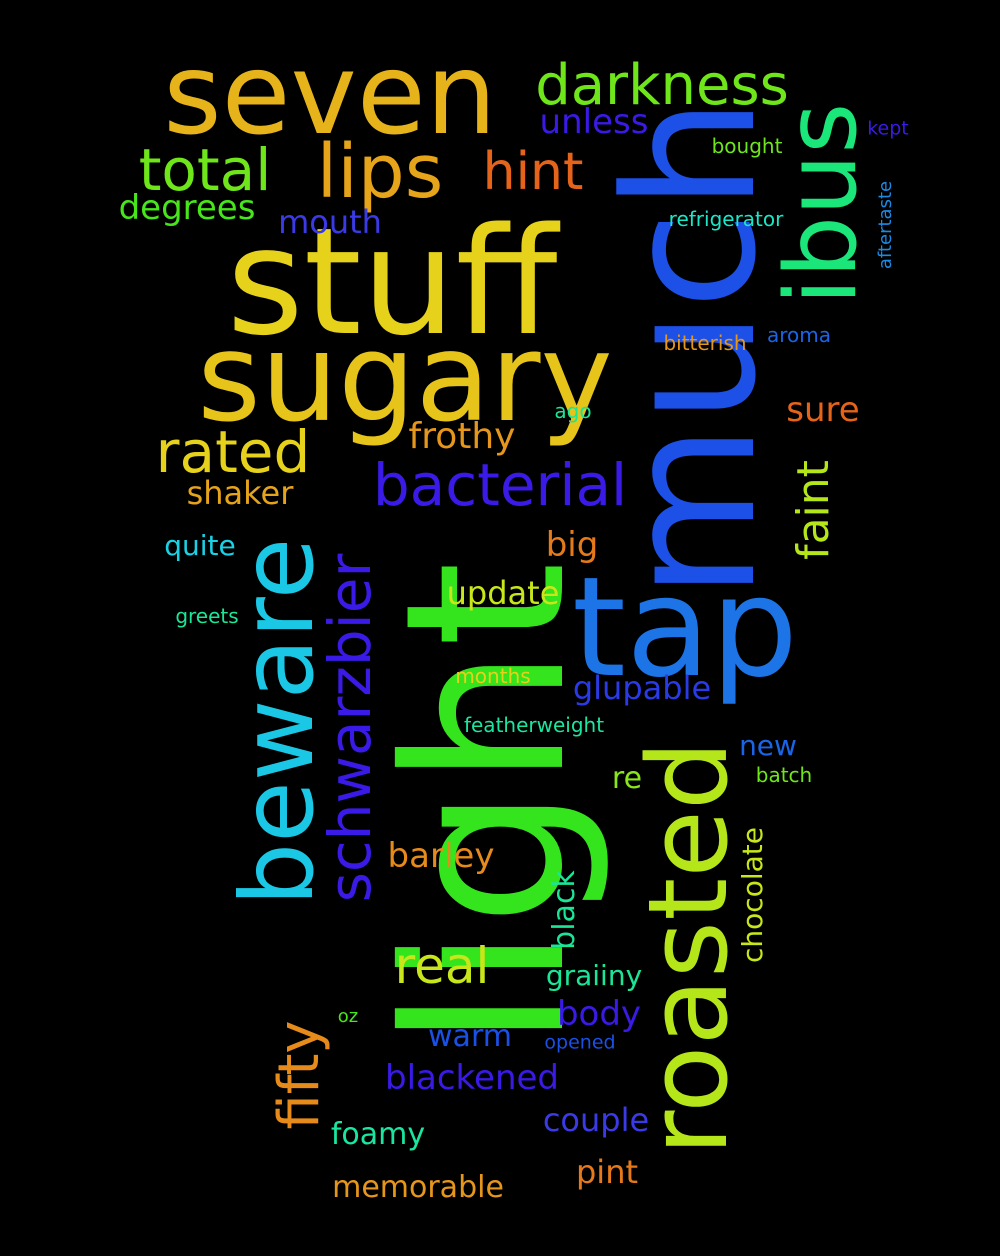  What do you see at coordinates (233, 452) in the screenshot?
I see `word-rated: rated` at bounding box center [233, 452].